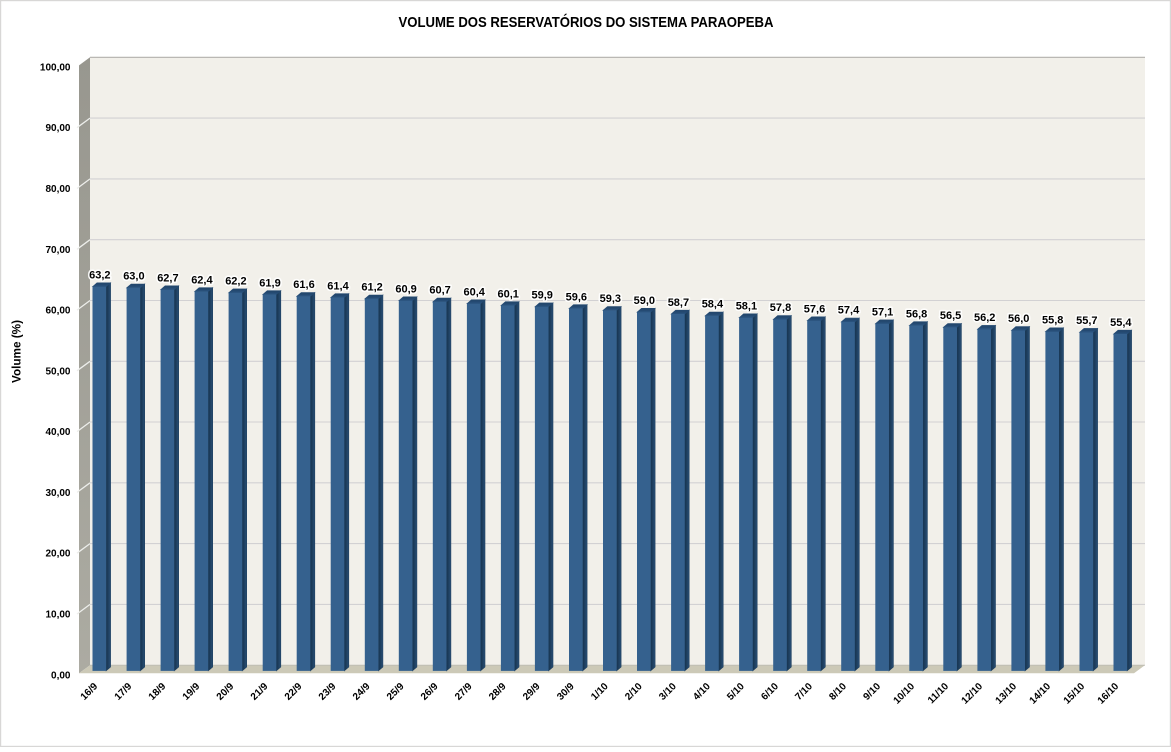 This screenshot has width=1171, height=752. What do you see at coordinates (746, 306) in the screenshot?
I see `svg-text: 58,1` at bounding box center [746, 306].